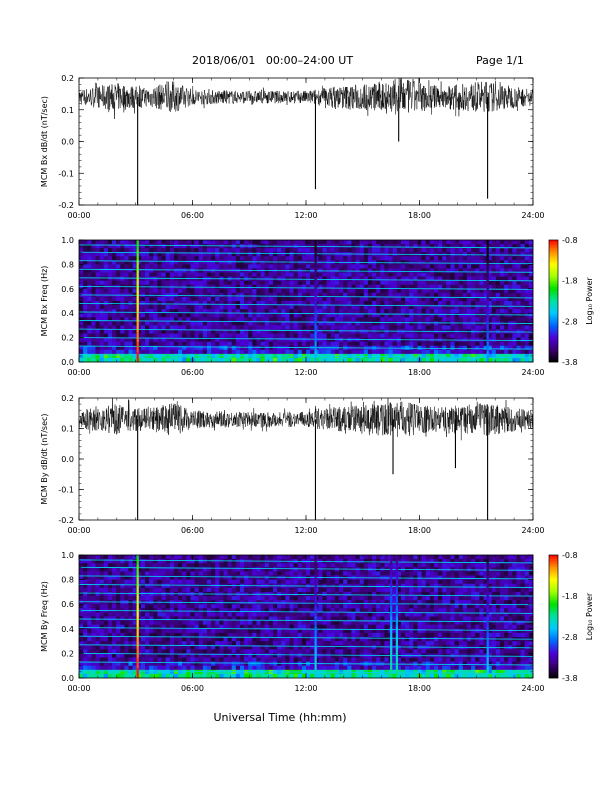 The width and height of the screenshot is (612, 792). I want to click on event-stripe, so click(487, 357).